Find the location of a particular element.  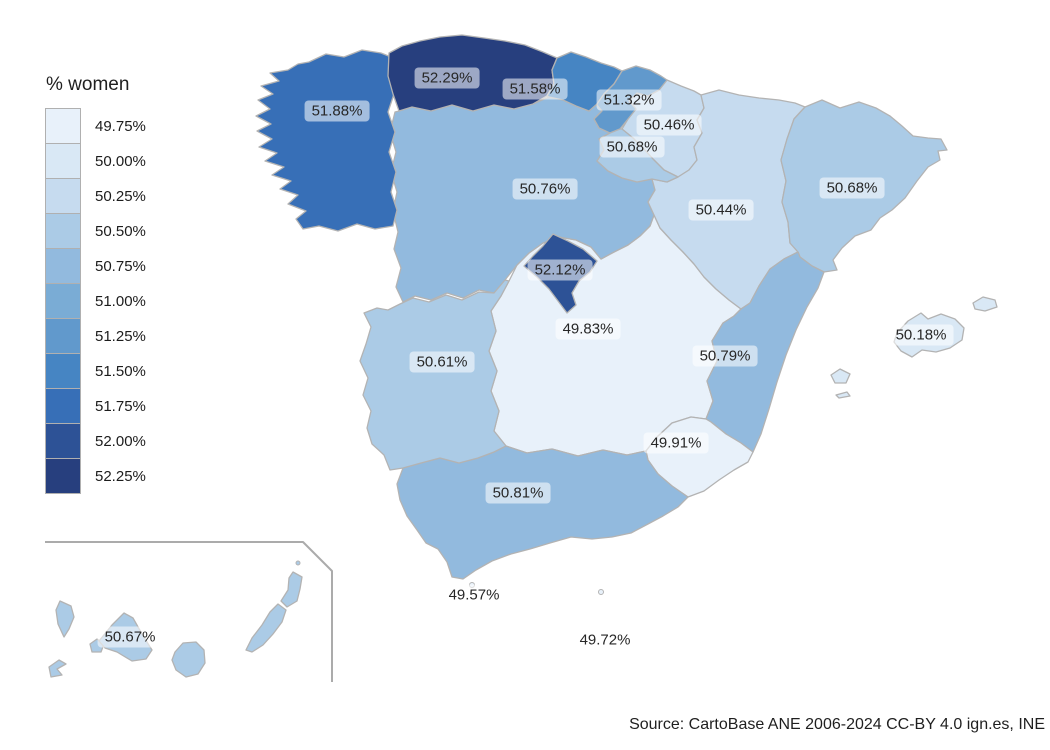

legend-label: 49.75% is located at coordinates (120, 126).